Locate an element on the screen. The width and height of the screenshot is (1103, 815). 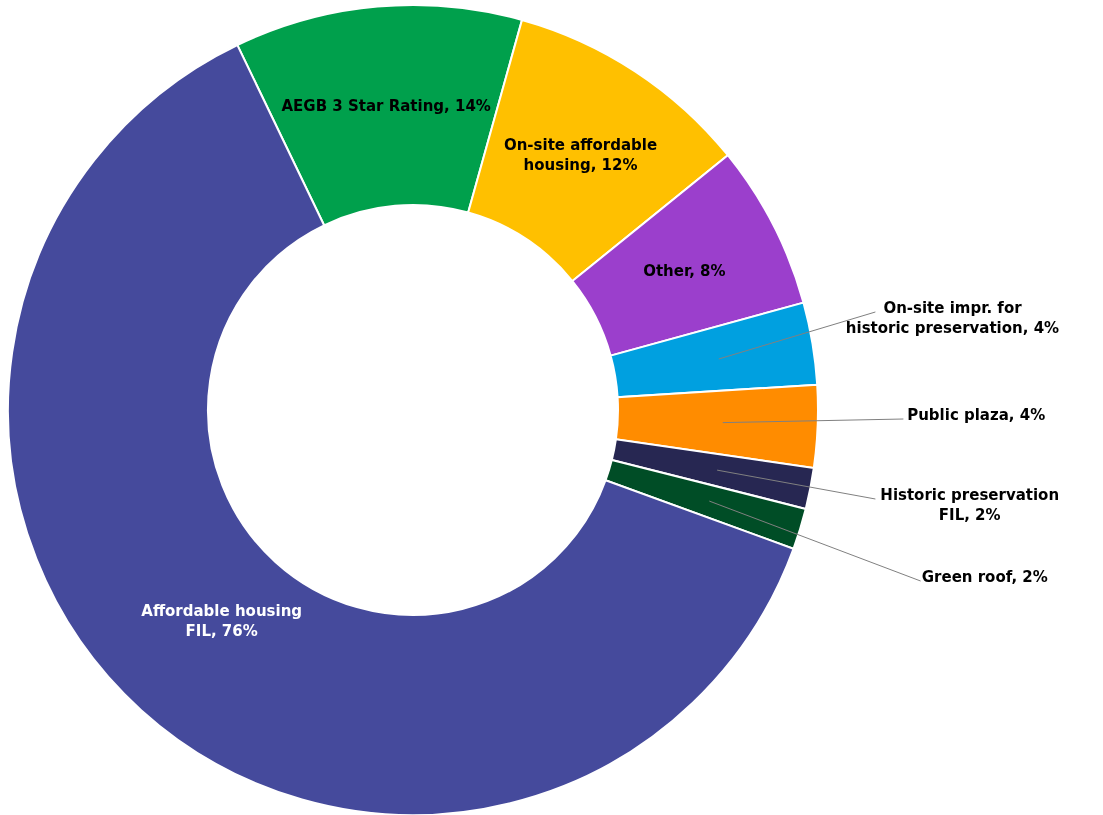
slice-label: Green roof, 2% is located at coordinates (984, 577).